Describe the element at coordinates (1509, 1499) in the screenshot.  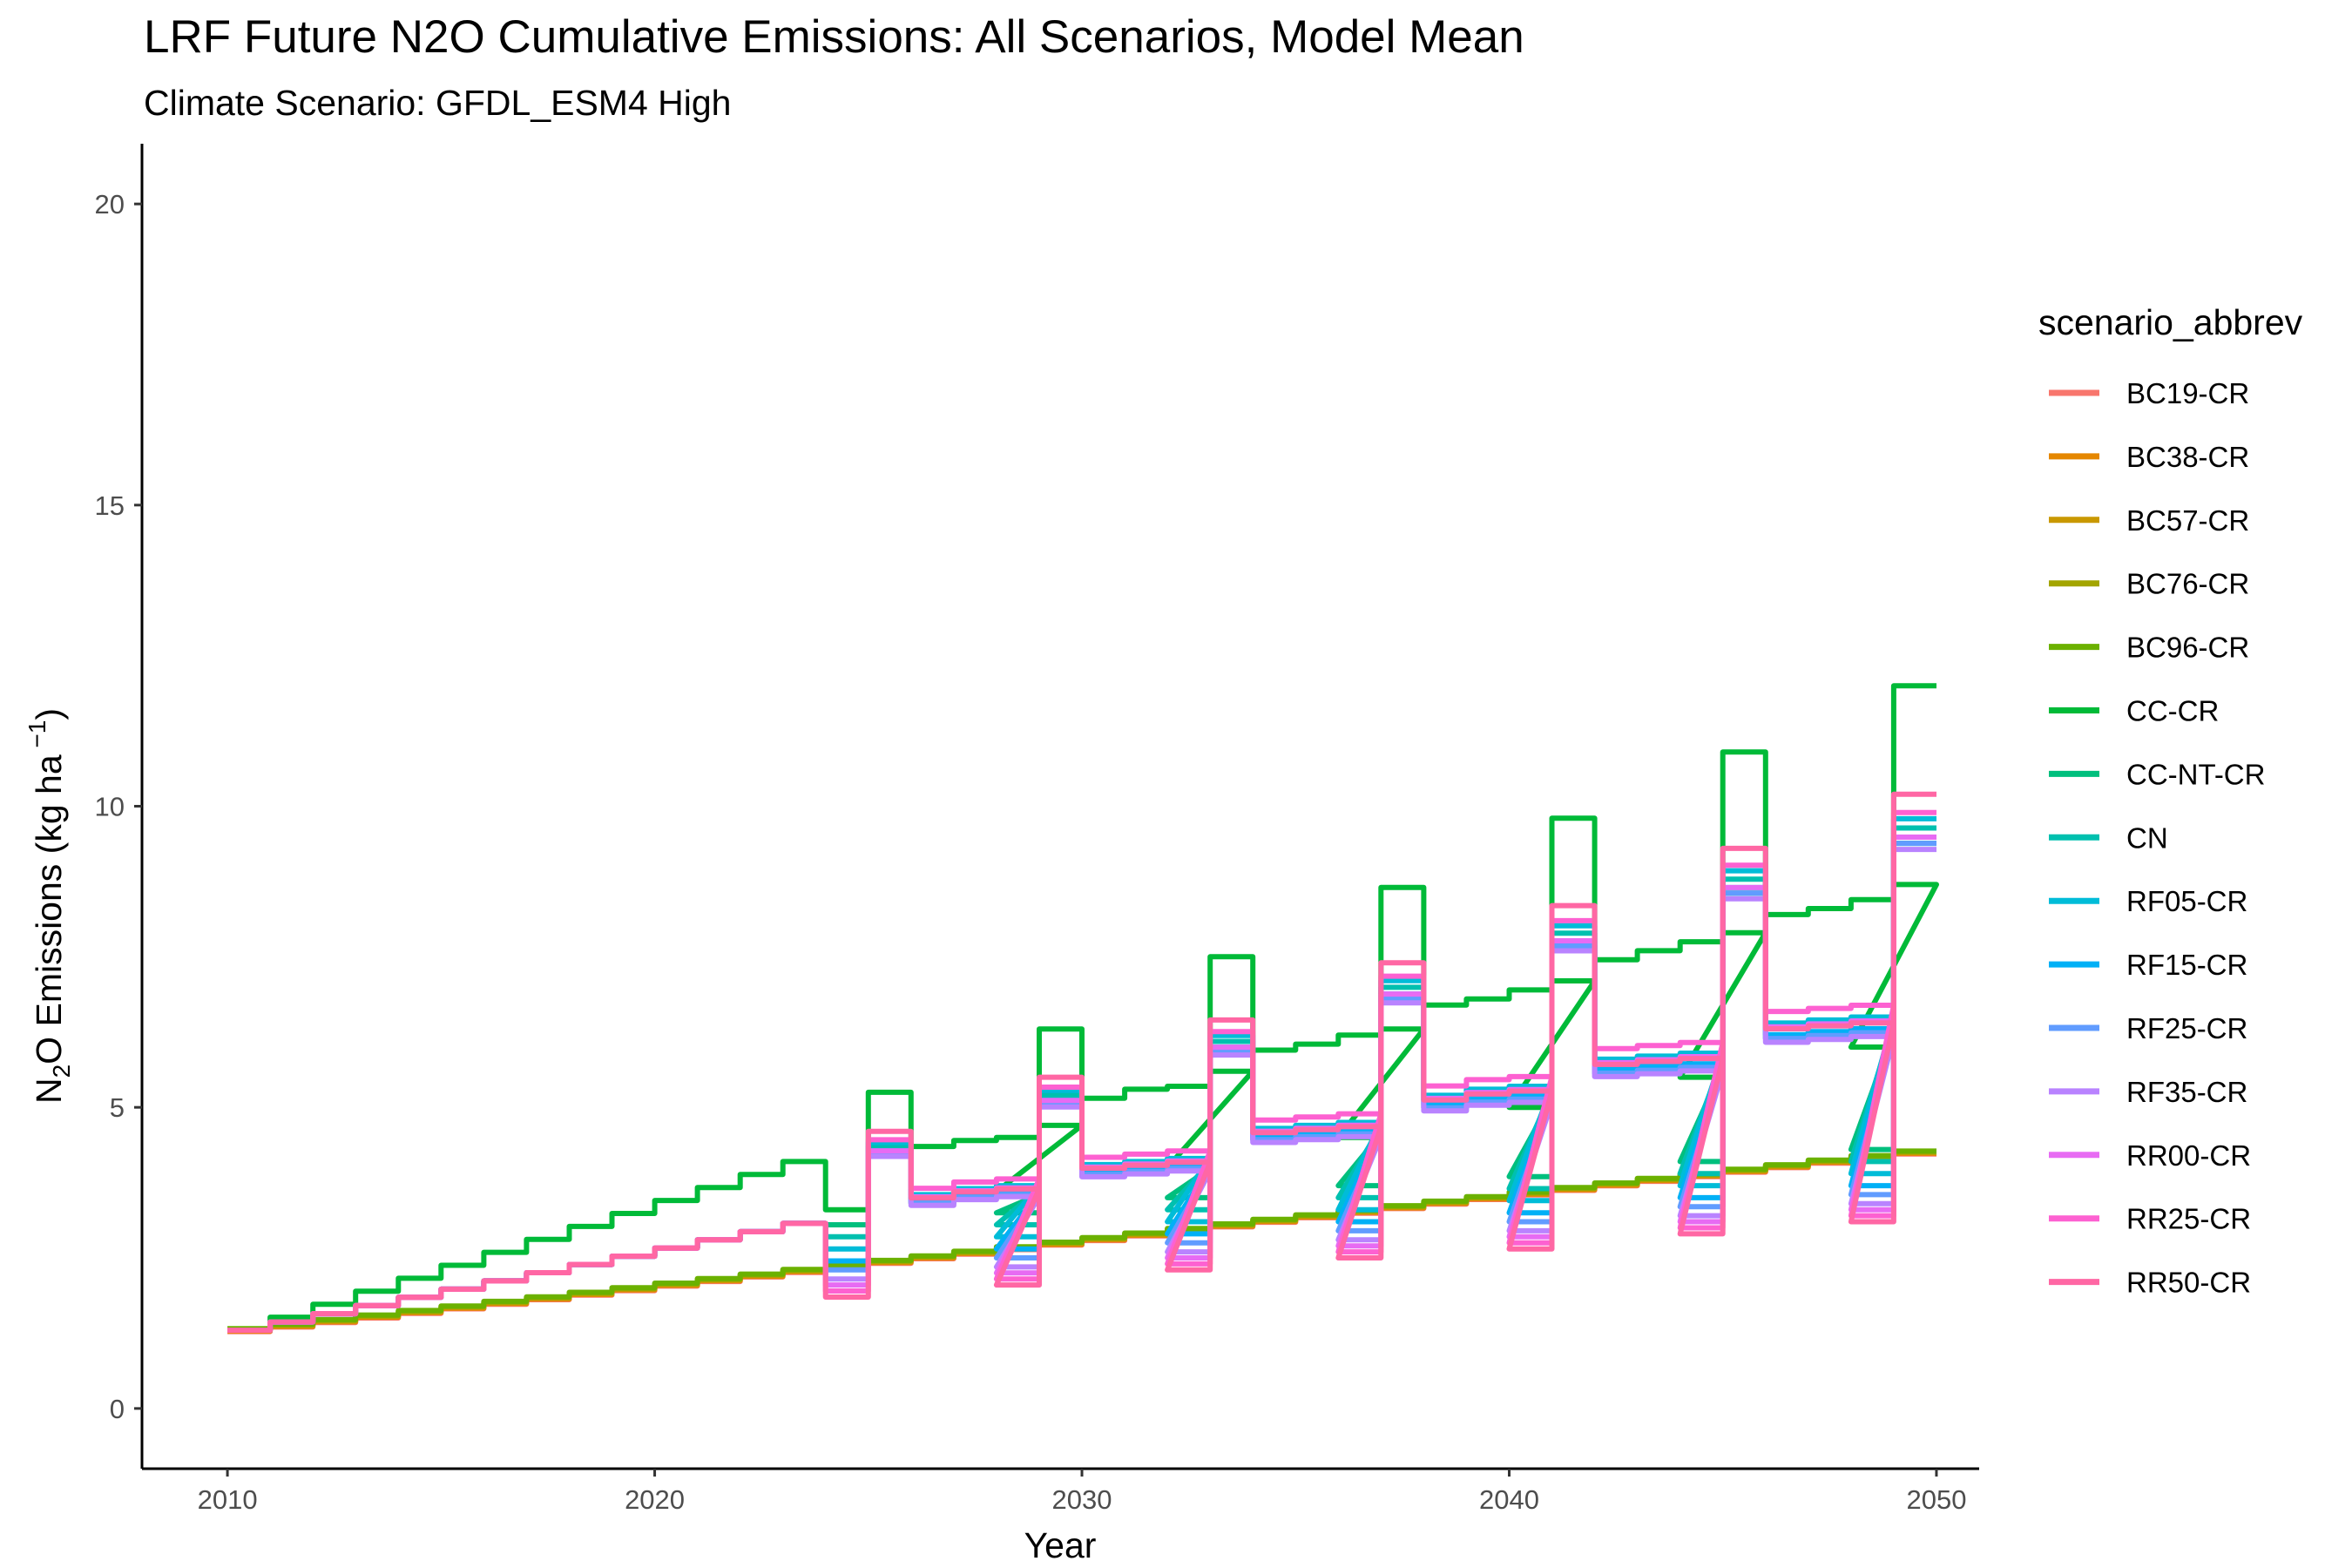
I see `x-tick-label: 2040` at that location.